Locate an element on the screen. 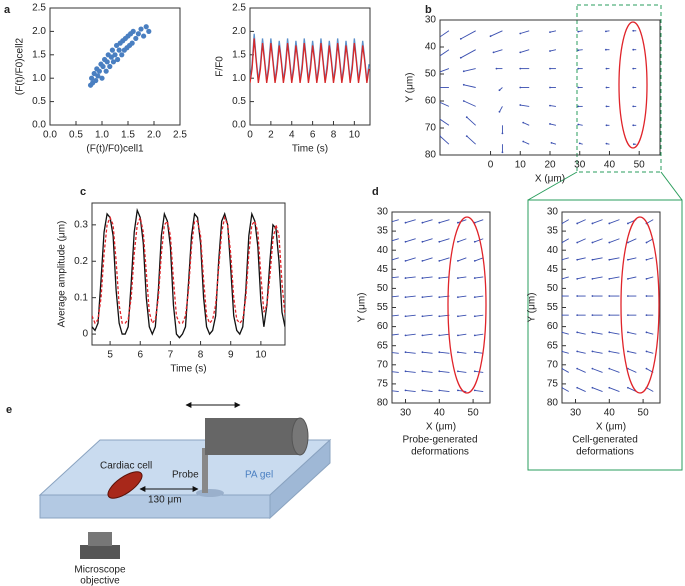 This screenshot has width=685, height=586. x-tick-label: 30 is located at coordinates (576, 413).